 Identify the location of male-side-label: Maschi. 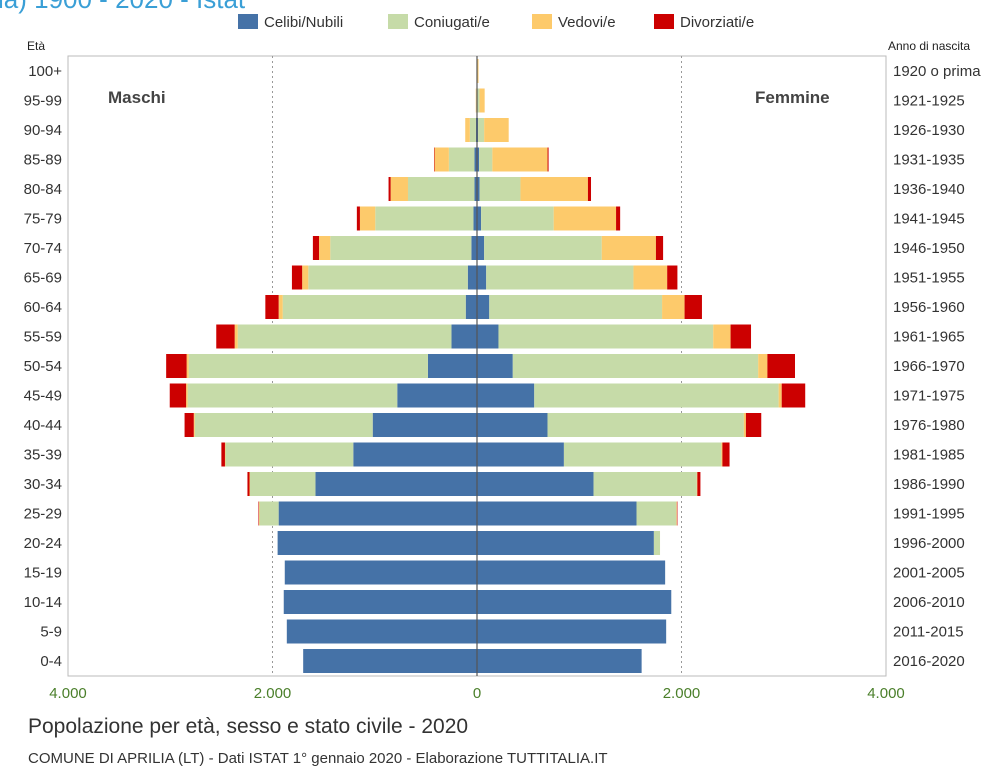
(137, 97).